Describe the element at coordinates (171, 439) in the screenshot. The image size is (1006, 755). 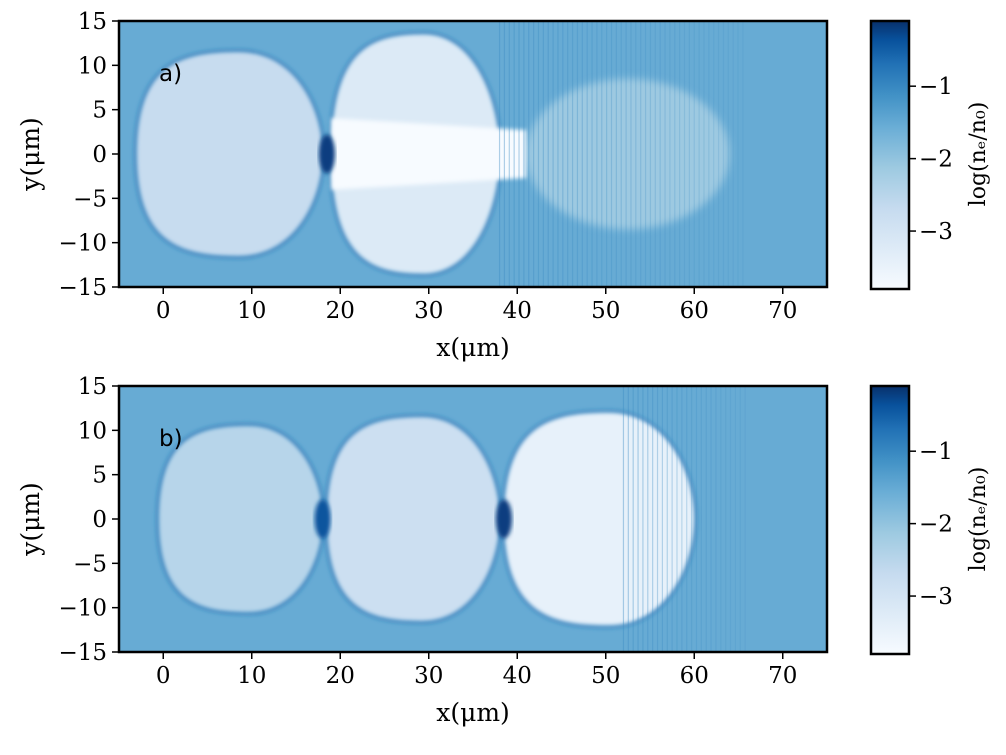
I see `panel-label: b)` at that location.